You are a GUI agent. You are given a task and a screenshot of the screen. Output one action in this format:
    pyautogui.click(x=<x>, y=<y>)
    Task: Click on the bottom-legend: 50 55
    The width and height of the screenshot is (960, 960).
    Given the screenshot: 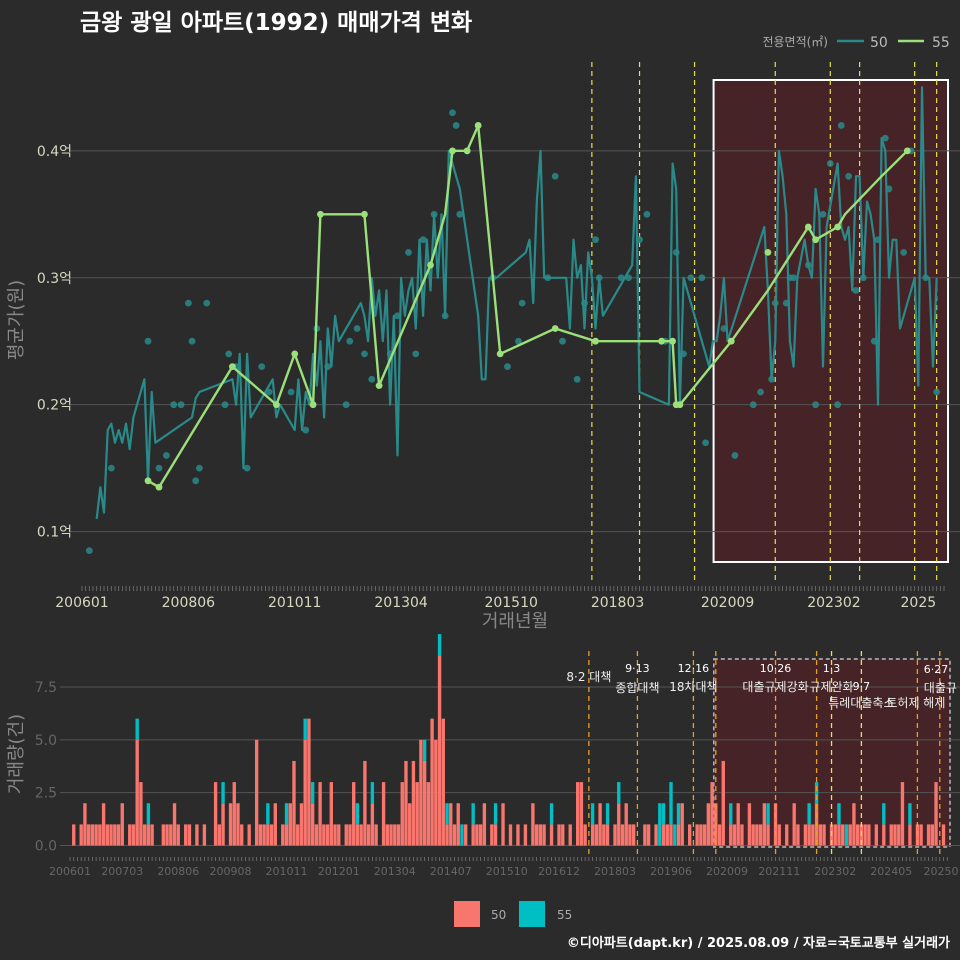 What is the action you would take?
    pyautogui.click(x=513, y=914)
    